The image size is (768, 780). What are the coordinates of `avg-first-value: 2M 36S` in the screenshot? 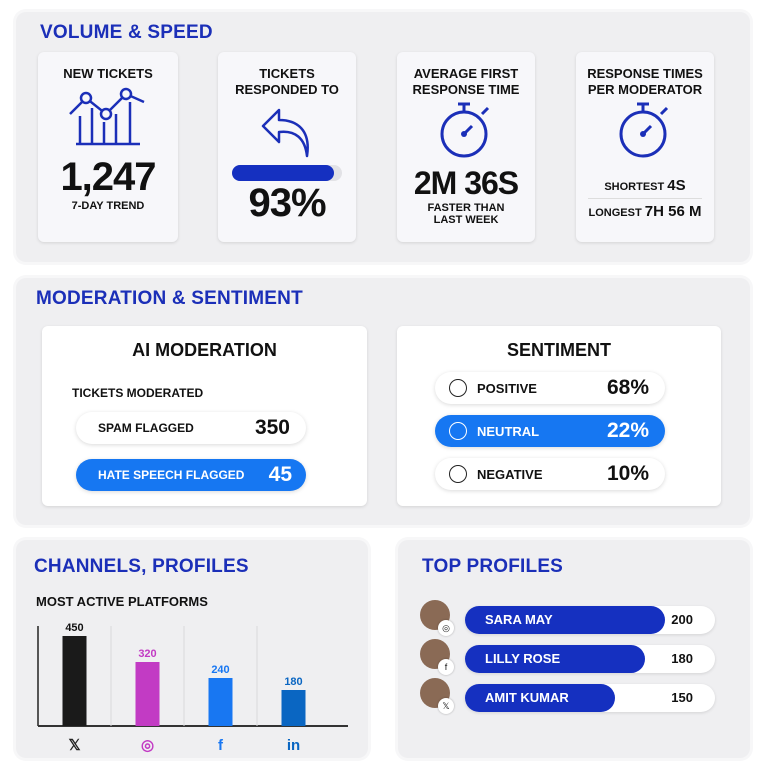 It's located at (466, 183).